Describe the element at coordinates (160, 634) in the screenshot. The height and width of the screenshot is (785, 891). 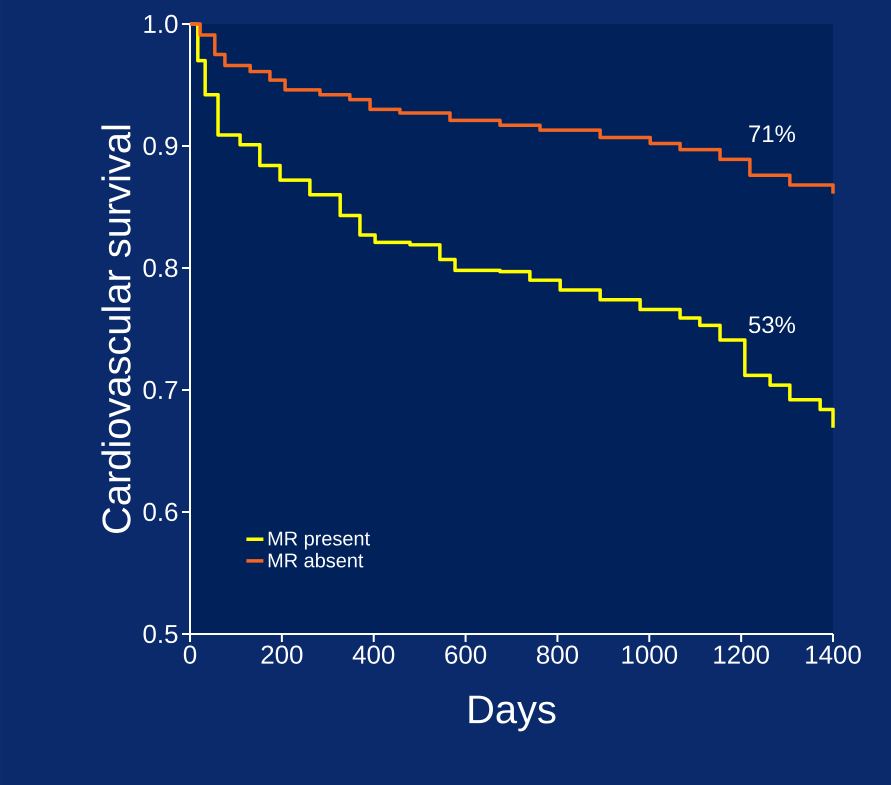
I see `y-tick-label: 0.5` at that location.